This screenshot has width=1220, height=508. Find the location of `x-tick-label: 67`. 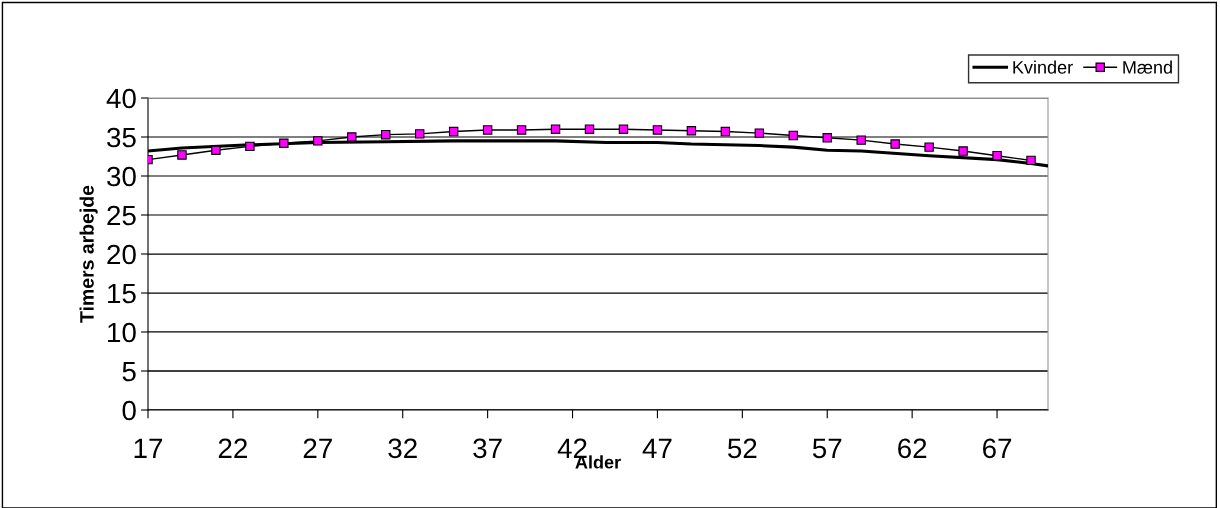

x-tick-label: 67 is located at coordinates (997, 448).